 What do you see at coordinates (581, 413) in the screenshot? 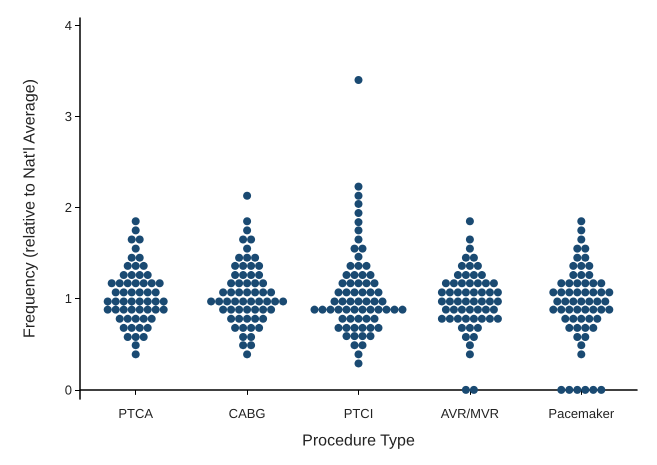
I see `x-tick-label: Pacemaker` at bounding box center [581, 413].